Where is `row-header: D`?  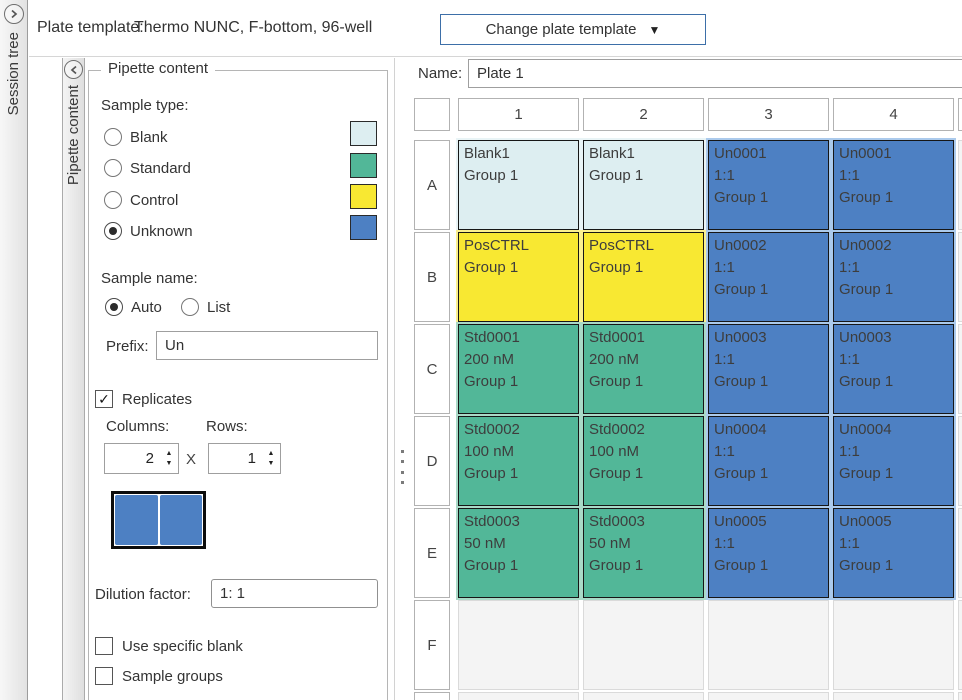 row-header: D is located at coordinates (432, 461).